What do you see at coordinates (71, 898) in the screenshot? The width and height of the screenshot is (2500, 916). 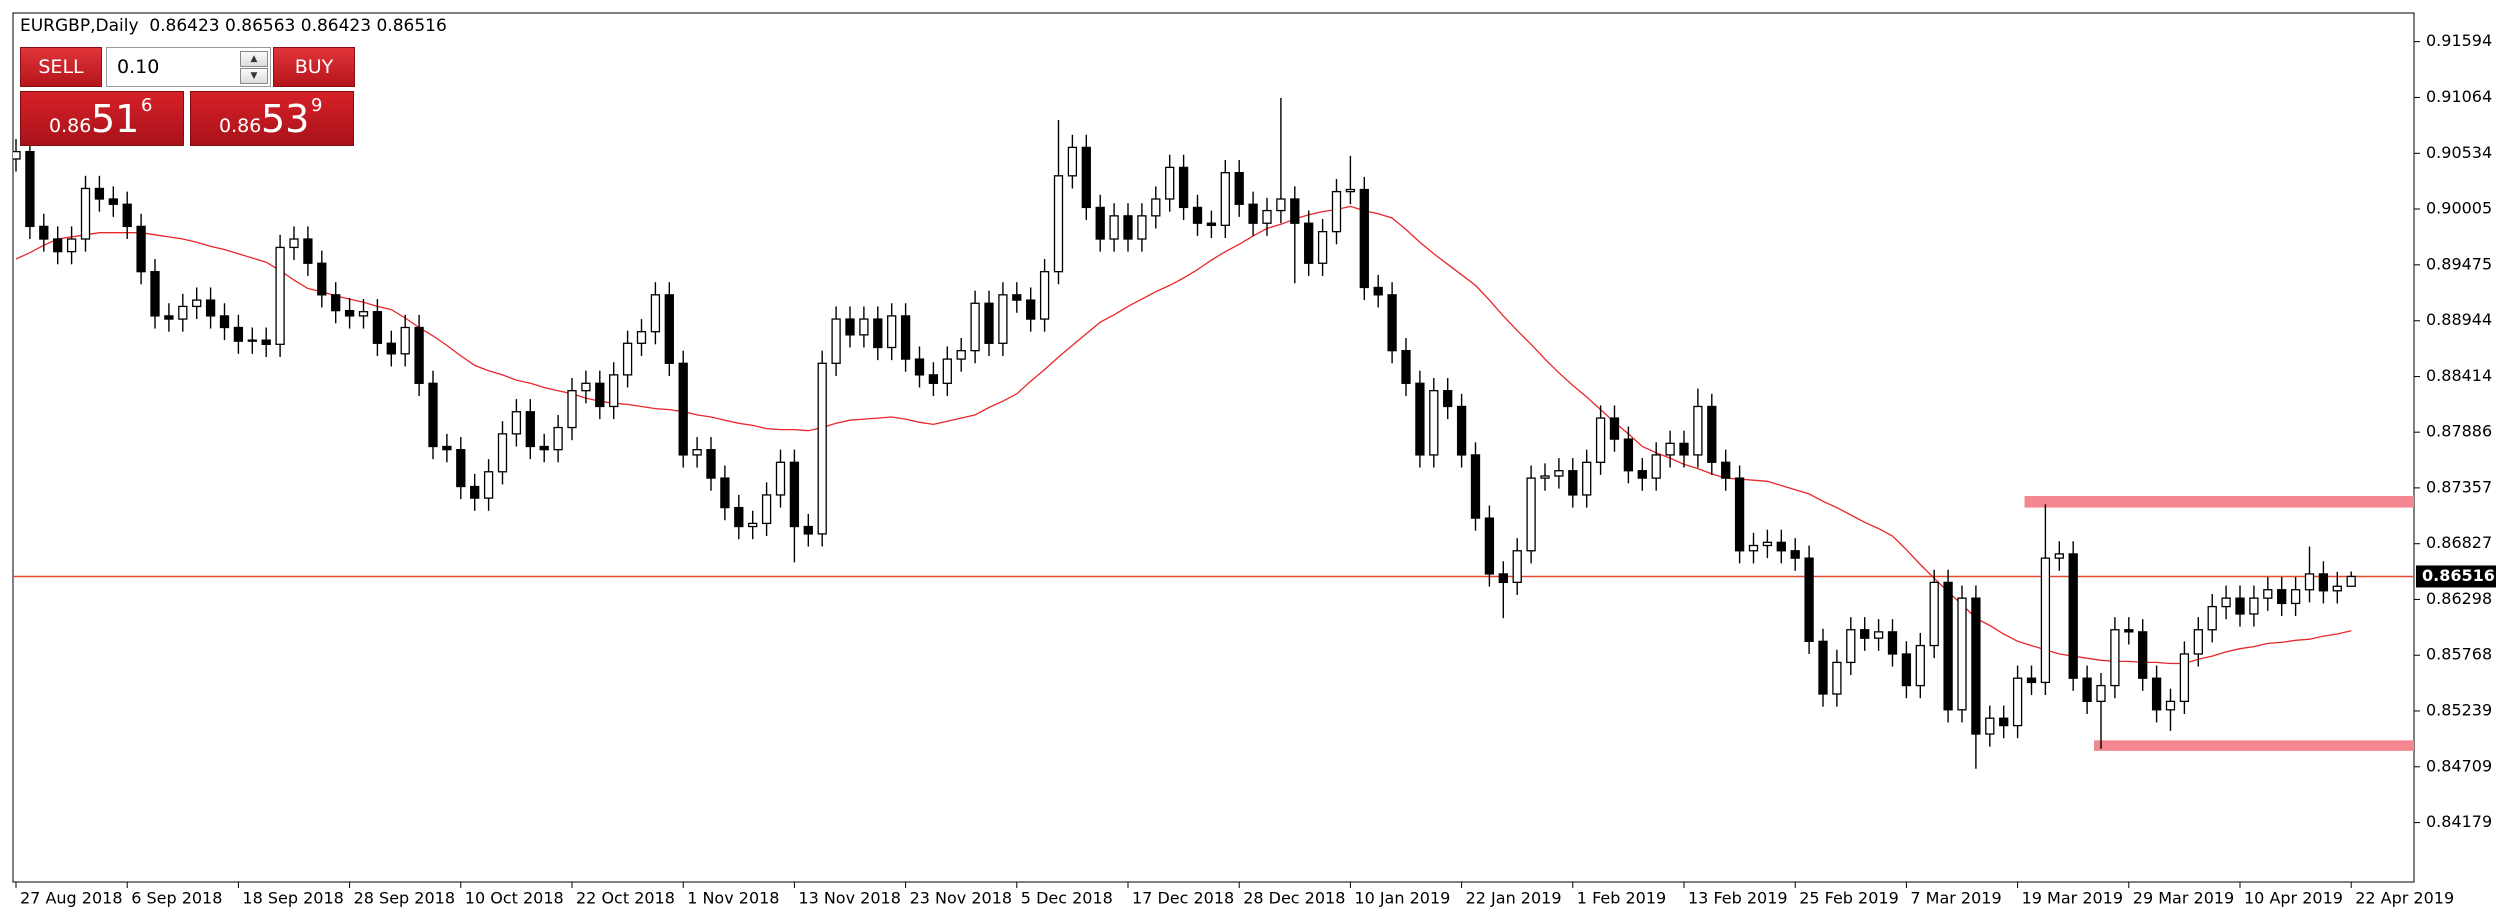 I see `x-tick-label: 27 Aug 2018` at bounding box center [71, 898].